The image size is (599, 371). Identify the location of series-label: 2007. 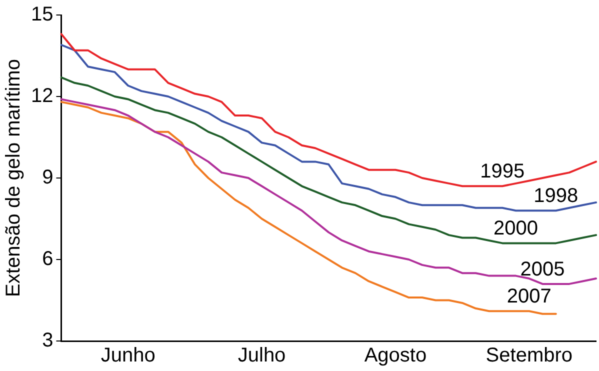
(529, 297).